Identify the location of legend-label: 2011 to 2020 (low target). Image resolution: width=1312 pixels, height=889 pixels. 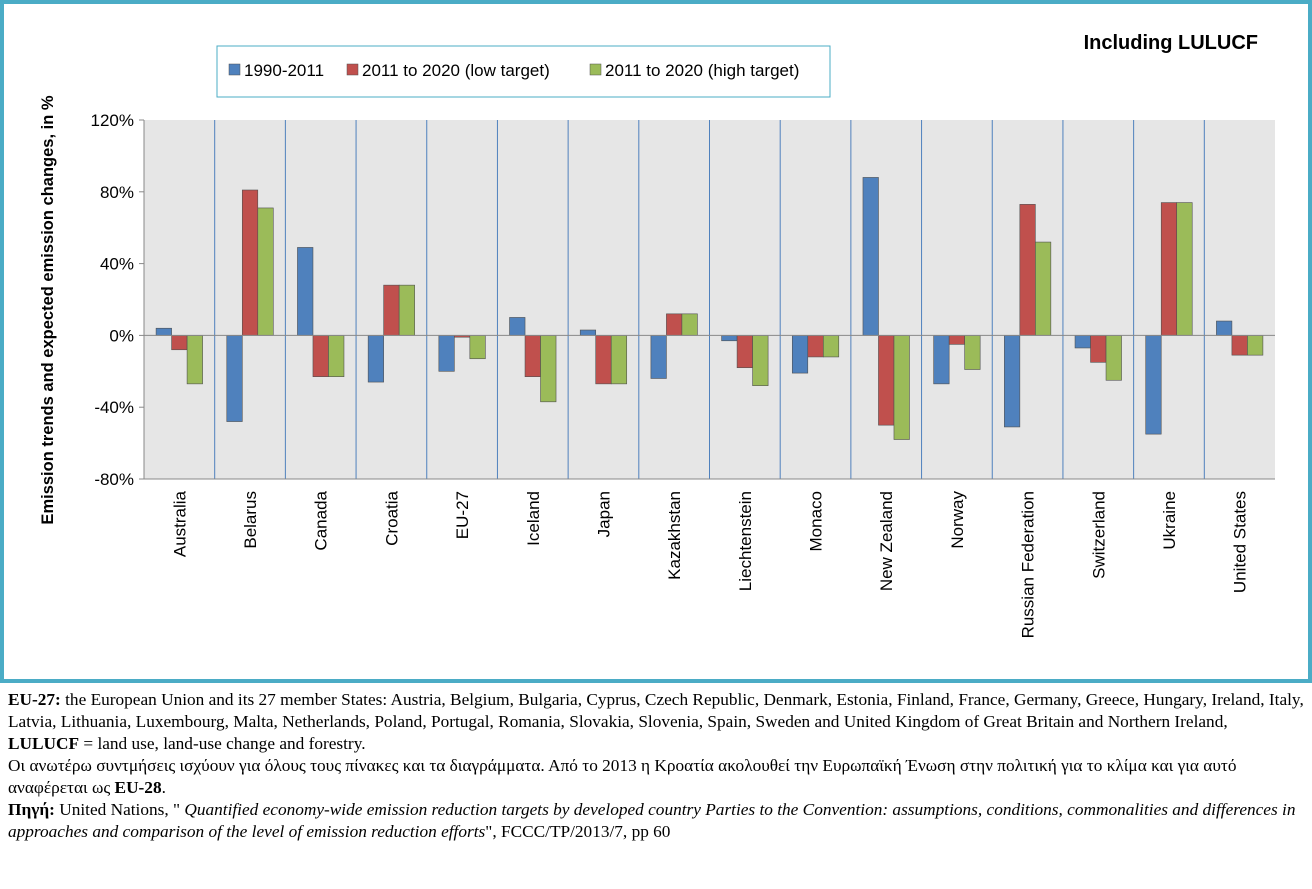
(456, 70).